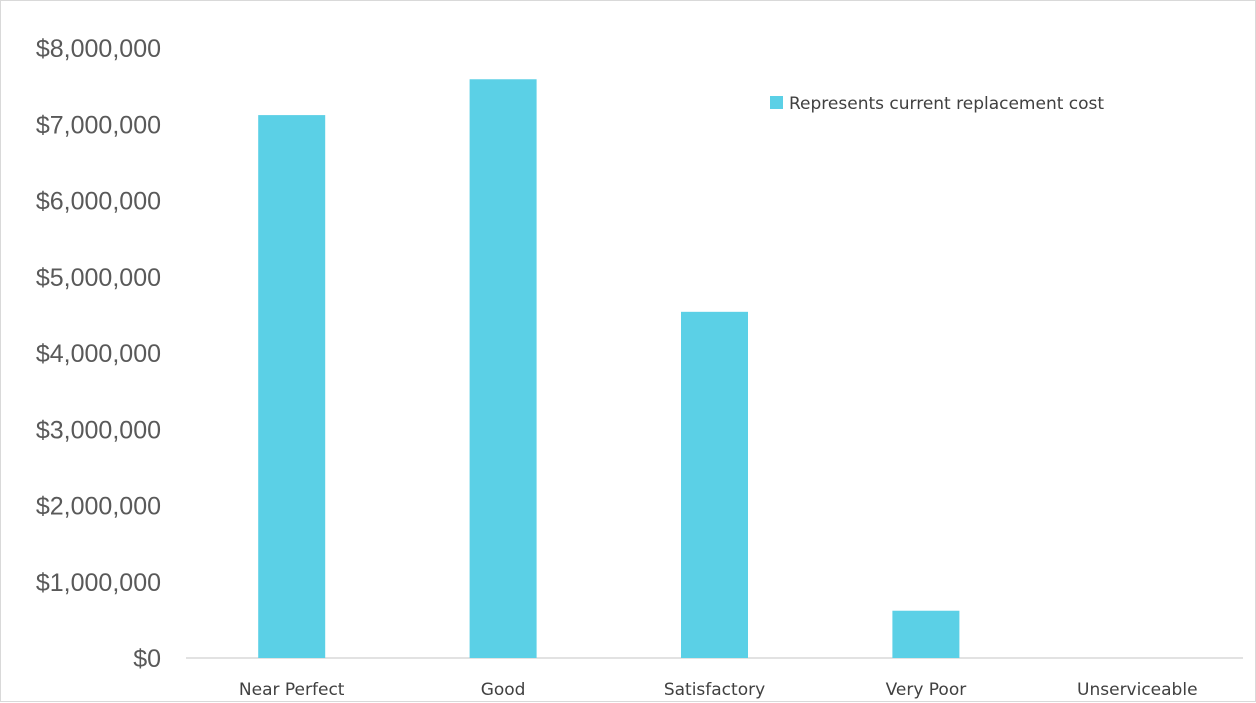 This screenshot has width=1256, height=703. I want to click on y-tick-label: $3,000,000, so click(98, 430).